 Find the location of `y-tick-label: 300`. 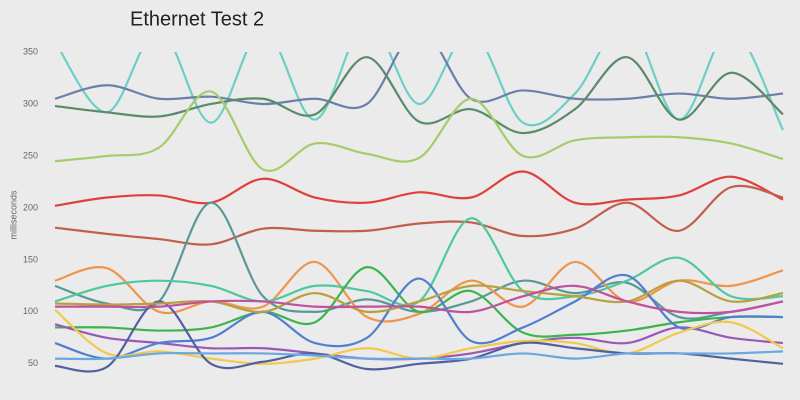

y-tick-label: 300 is located at coordinates (30, 103).